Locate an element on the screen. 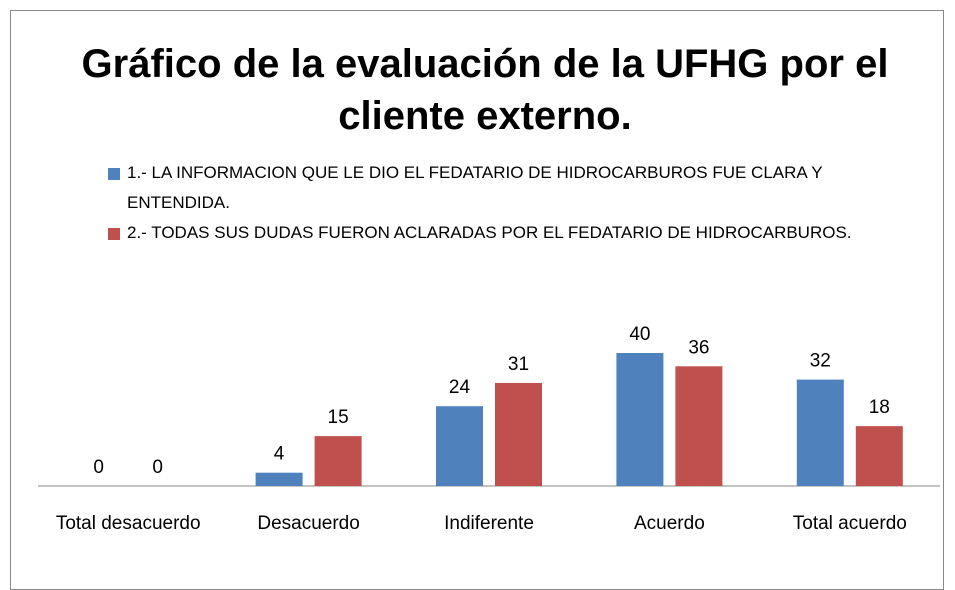 The image size is (955, 590). data-label: 15 is located at coordinates (338, 417).